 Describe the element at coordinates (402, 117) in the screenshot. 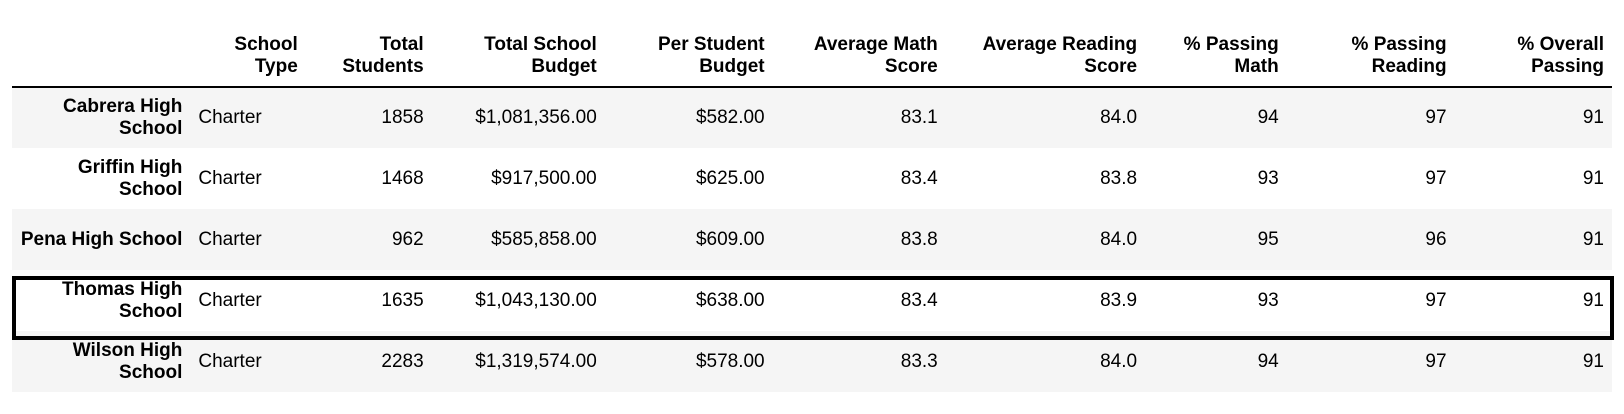

I see `cell-total-students: 1858` at that location.